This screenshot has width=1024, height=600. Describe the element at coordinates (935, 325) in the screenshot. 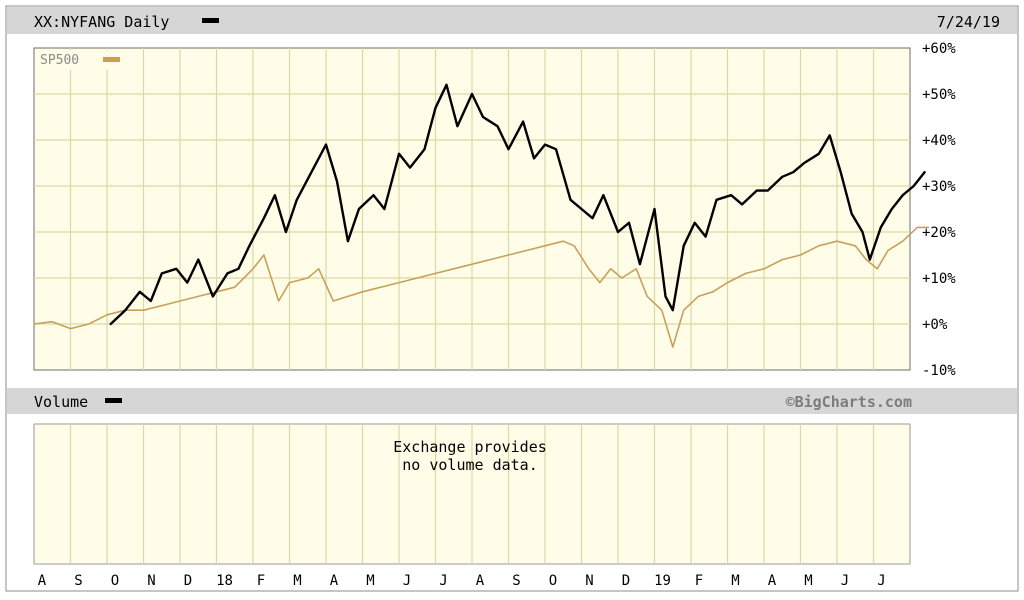

I see `y-tick-label: +0%` at that location.